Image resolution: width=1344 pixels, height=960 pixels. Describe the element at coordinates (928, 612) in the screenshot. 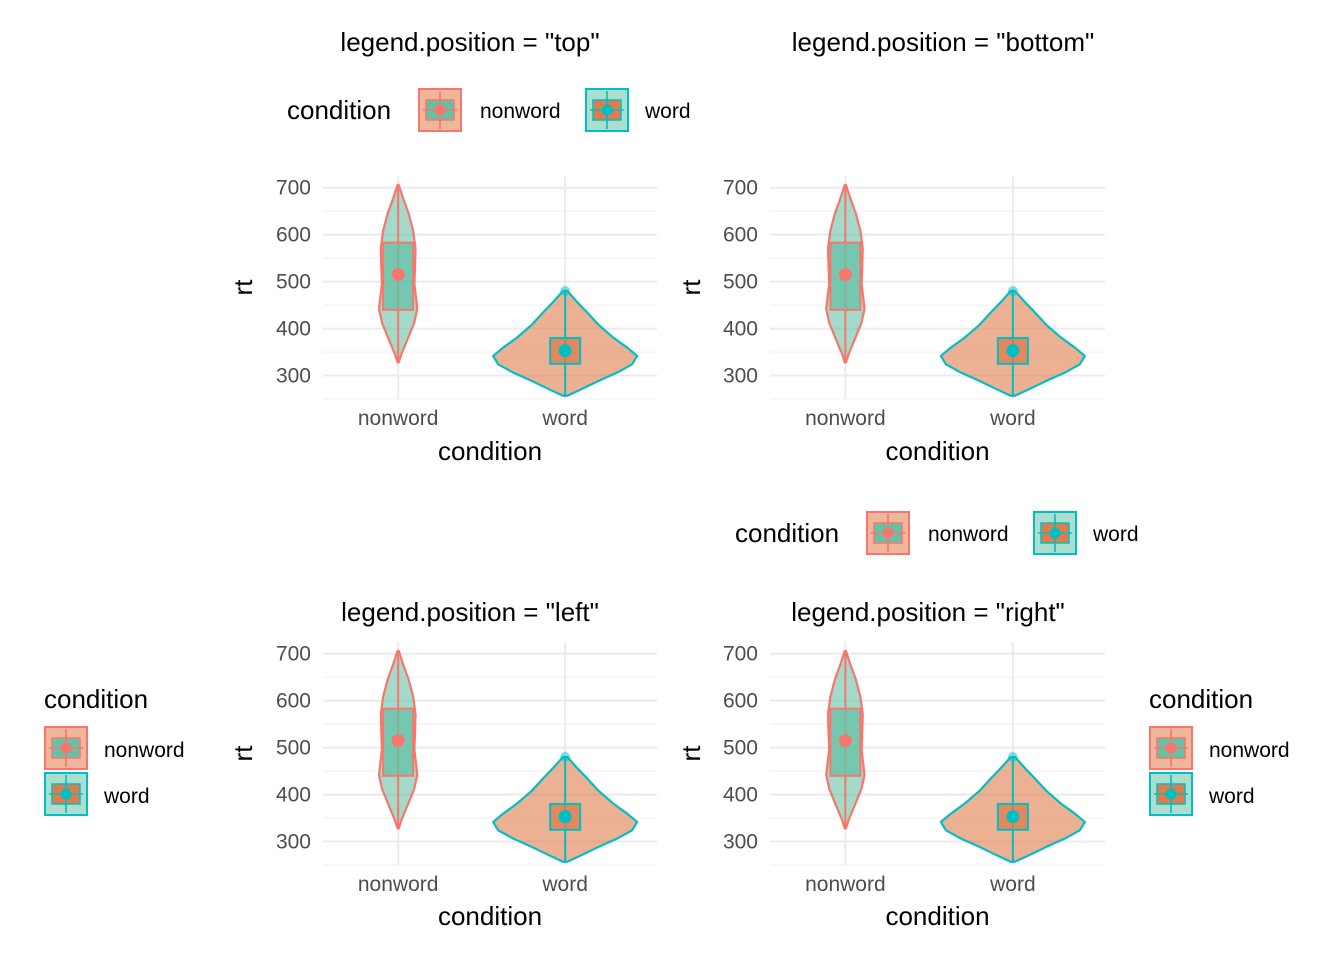

I see `panel-title: legend.position = "right"` at that location.